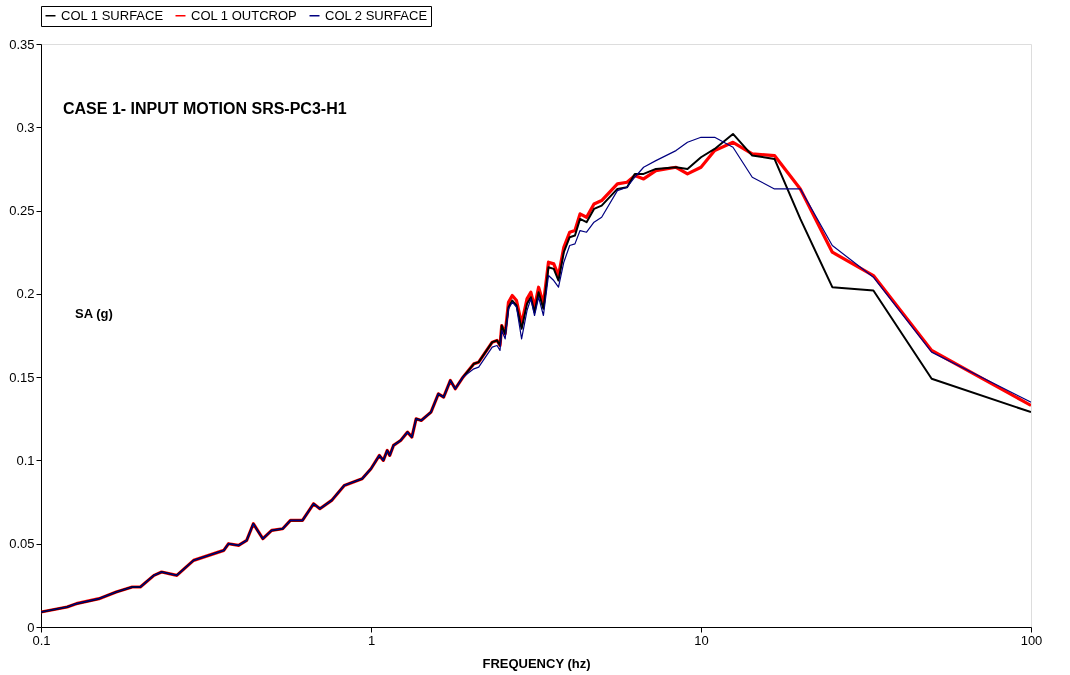 This screenshot has height=675, width=1070. I want to click on x-tick-label: 100, so click(1031, 640).